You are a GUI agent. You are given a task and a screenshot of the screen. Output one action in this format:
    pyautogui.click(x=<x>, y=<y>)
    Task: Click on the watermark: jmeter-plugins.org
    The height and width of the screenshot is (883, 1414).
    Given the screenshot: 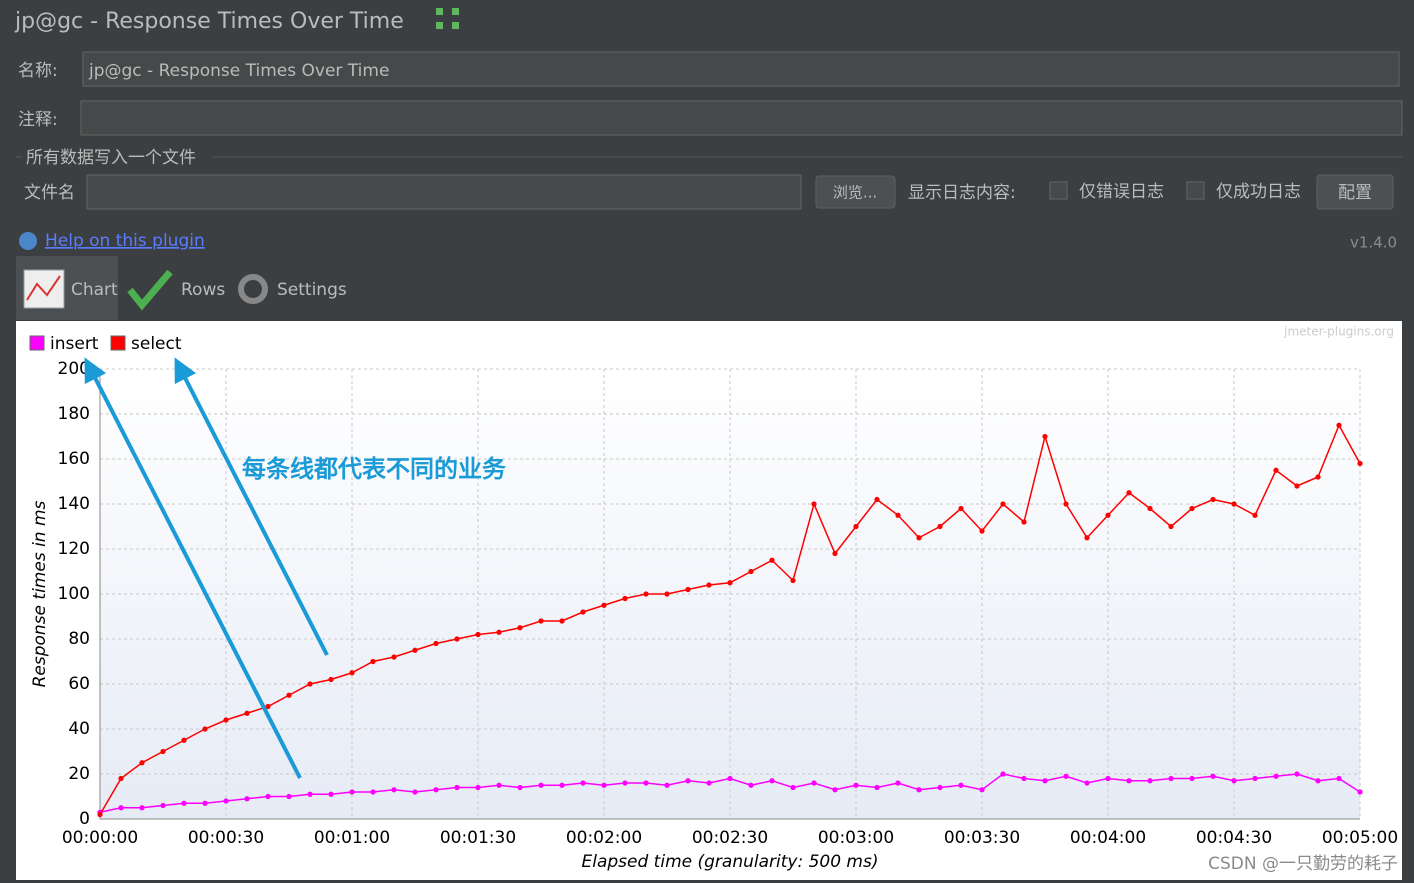 What is the action you would take?
    pyautogui.click(x=1338, y=332)
    